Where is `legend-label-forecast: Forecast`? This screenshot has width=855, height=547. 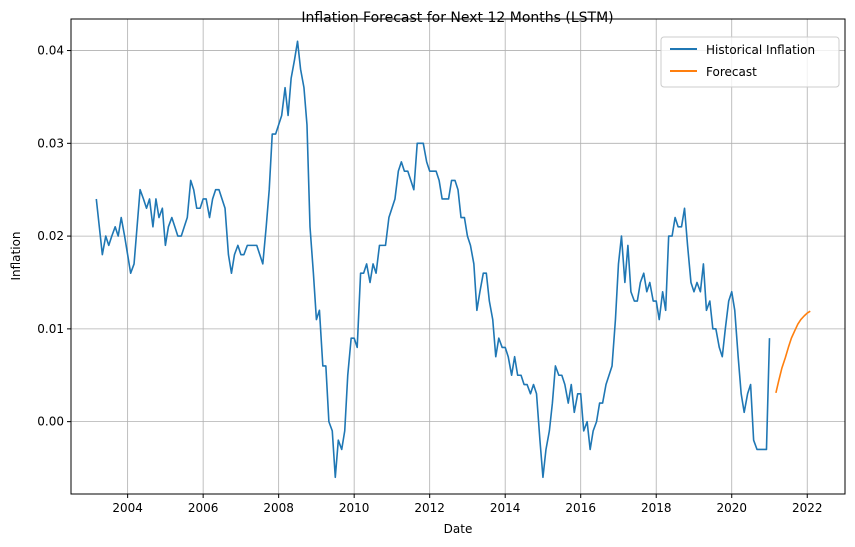
legend-label-forecast: Forecast is located at coordinates (731, 72).